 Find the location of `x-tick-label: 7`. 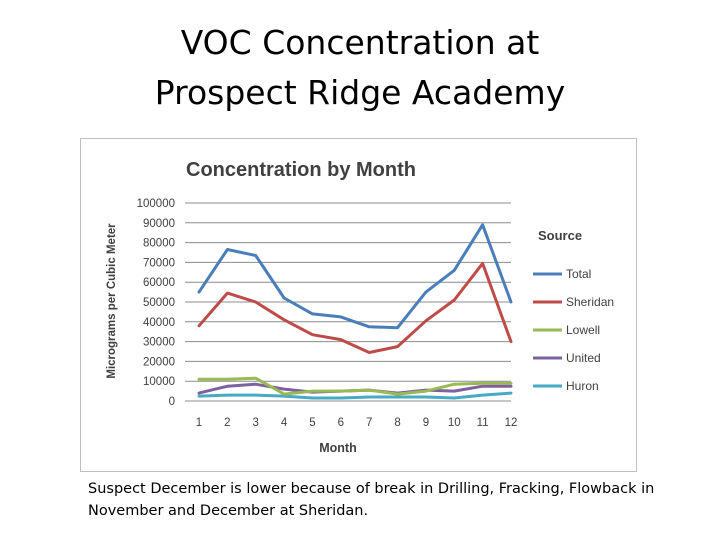

x-tick-label: 7 is located at coordinates (369, 423).